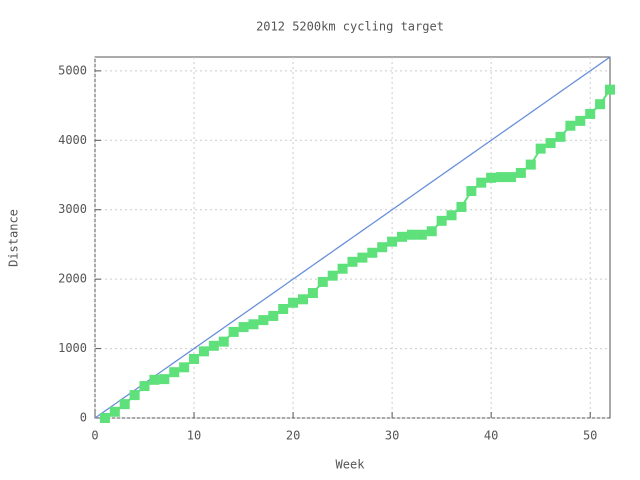 Image resolution: width=640 pixels, height=480 pixels. Describe the element at coordinates (72, 348) in the screenshot. I see `y-tick-label: 1000` at that location.